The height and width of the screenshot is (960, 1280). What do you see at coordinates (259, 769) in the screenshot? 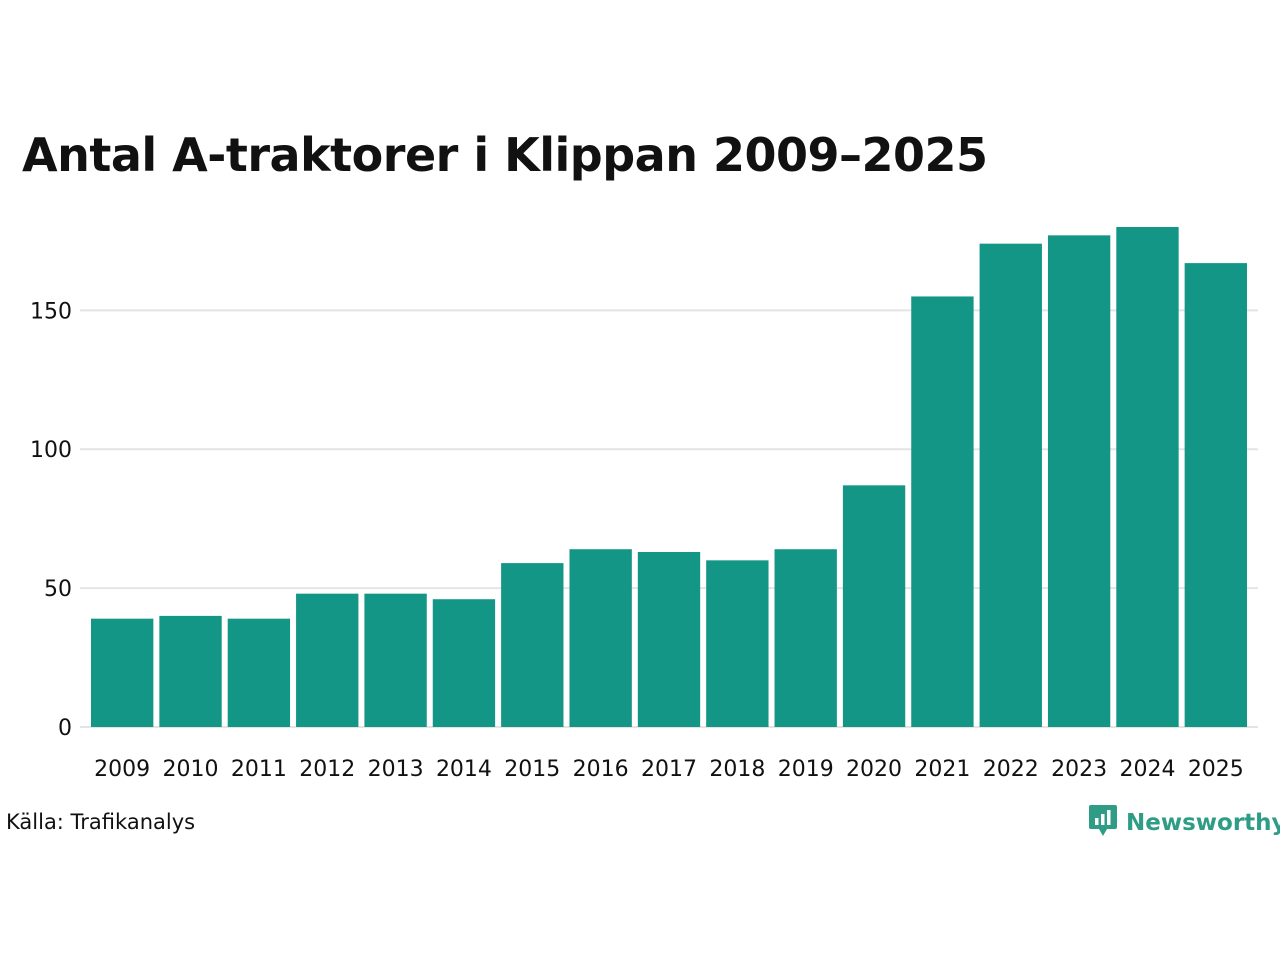
I see `x-tick-label: 2011` at bounding box center [259, 769].